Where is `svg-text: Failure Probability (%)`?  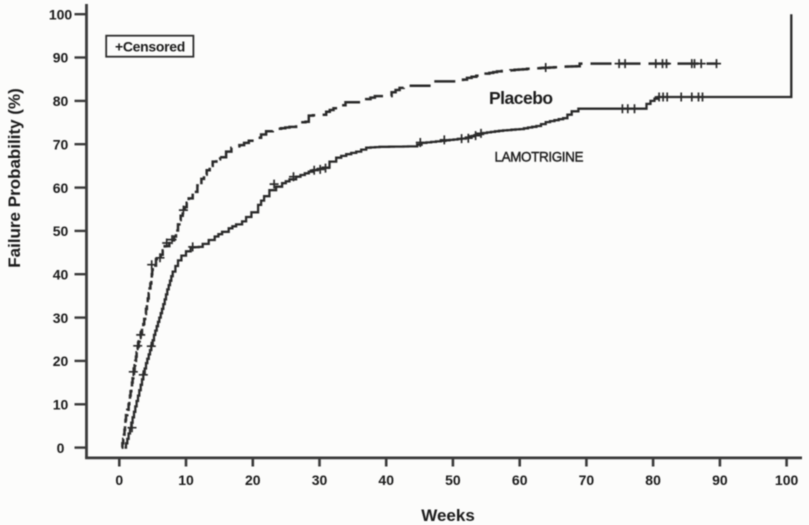 svg-text: Failure Probability (%) is located at coordinates (14, 177).